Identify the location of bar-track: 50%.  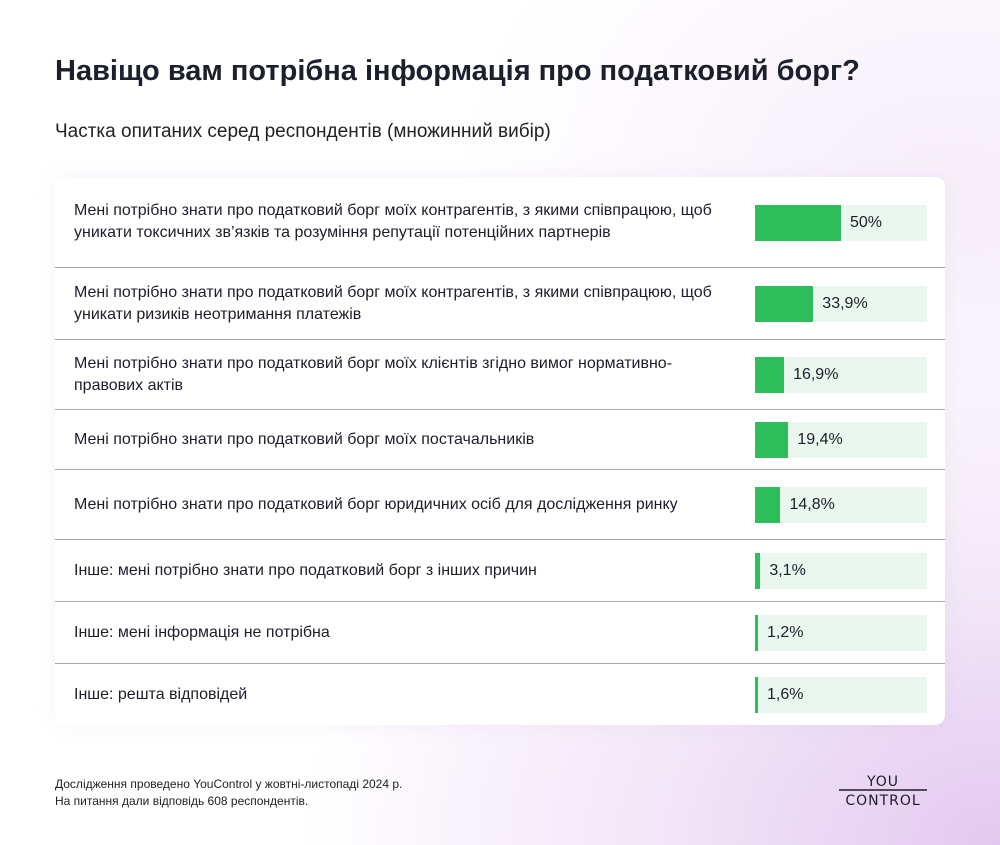
(841, 222).